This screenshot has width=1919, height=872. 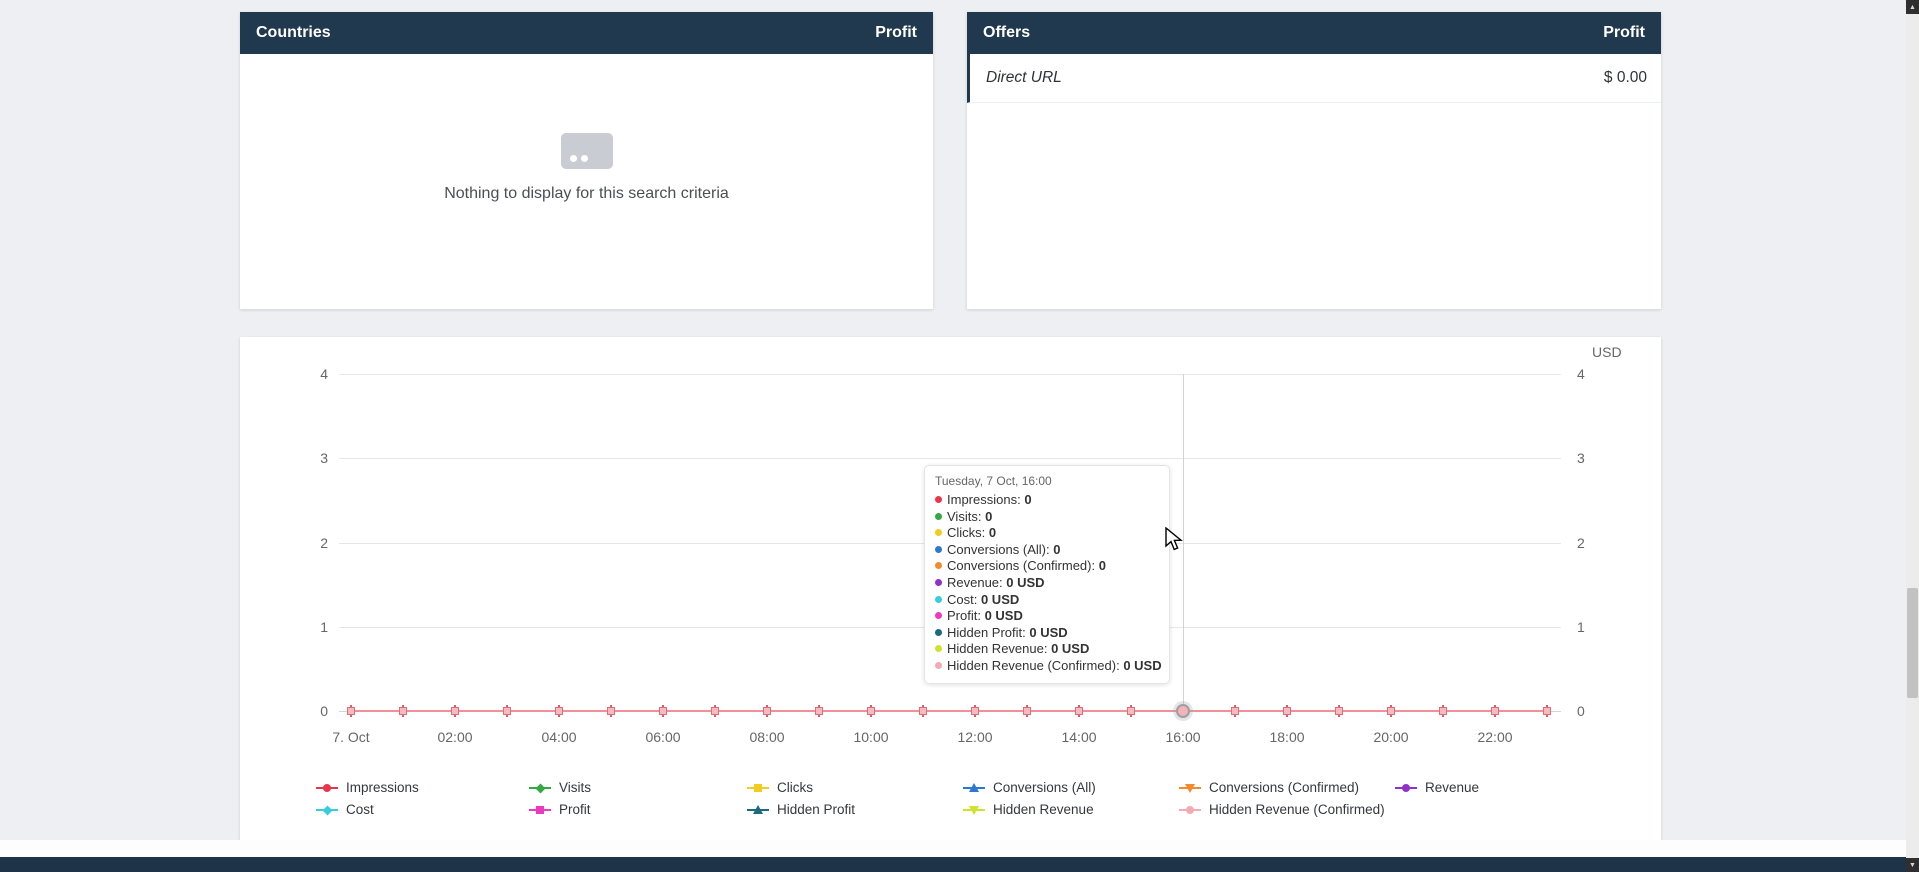 I want to click on legend-label: Revenue, so click(x=1452, y=787).